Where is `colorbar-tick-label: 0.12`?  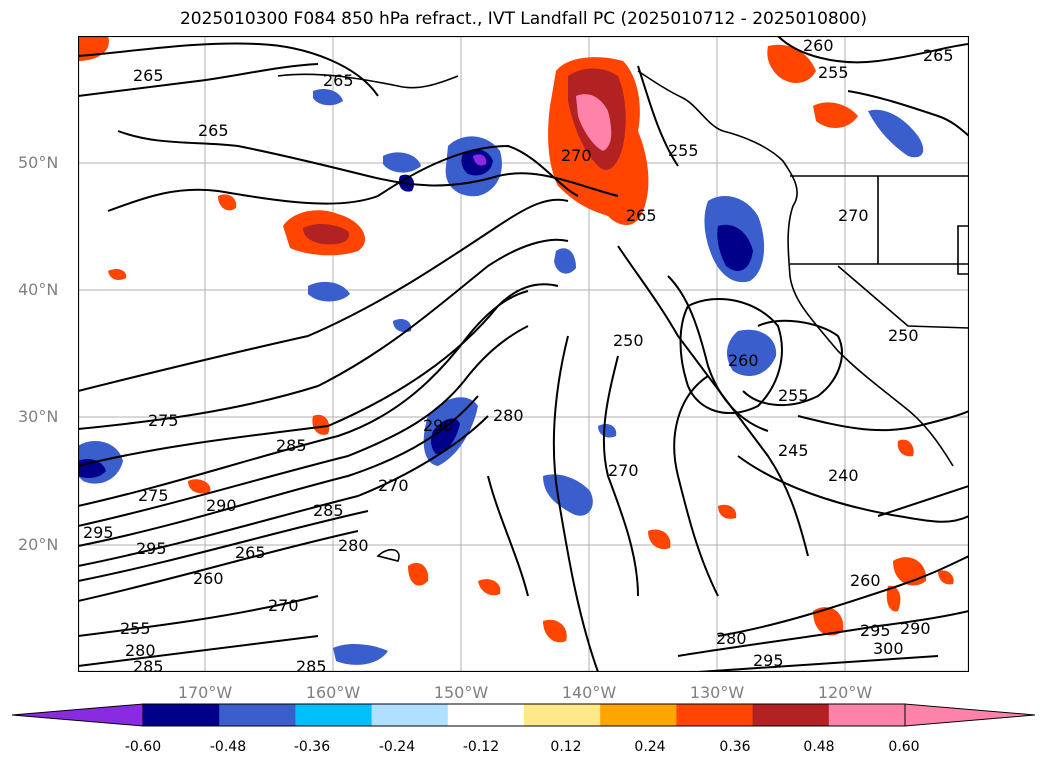
colorbar-tick-label: 0.12 is located at coordinates (566, 747).